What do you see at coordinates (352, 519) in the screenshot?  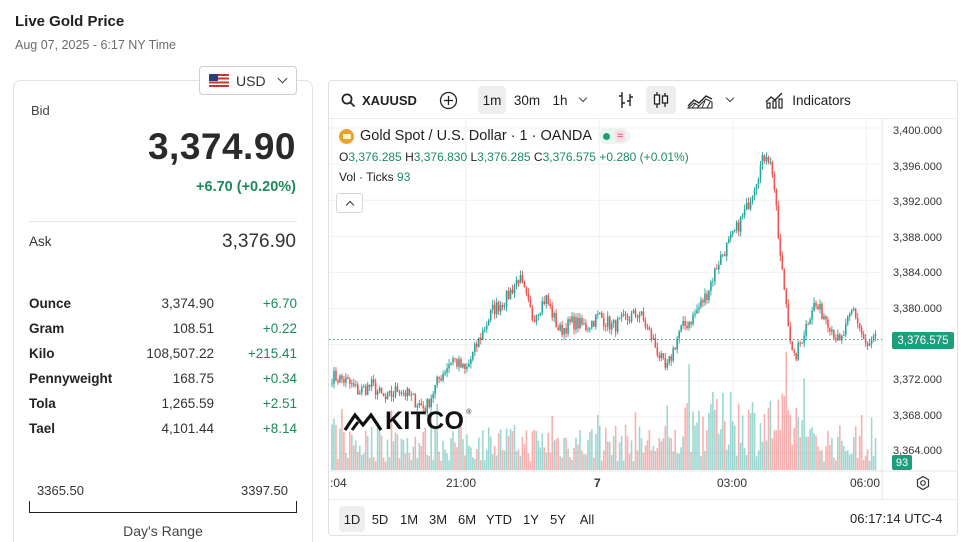 I see `range-1d: 1D` at bounding box center [352, 519].